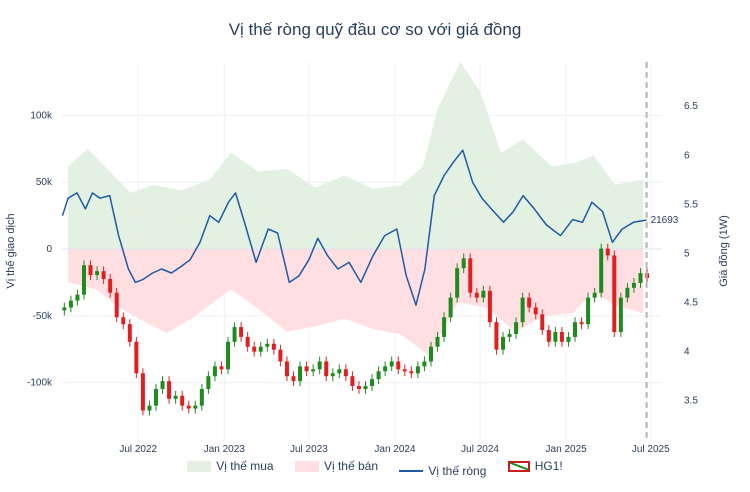  I want to click on x-tick-label: Jan 2023, so click(225, 449).